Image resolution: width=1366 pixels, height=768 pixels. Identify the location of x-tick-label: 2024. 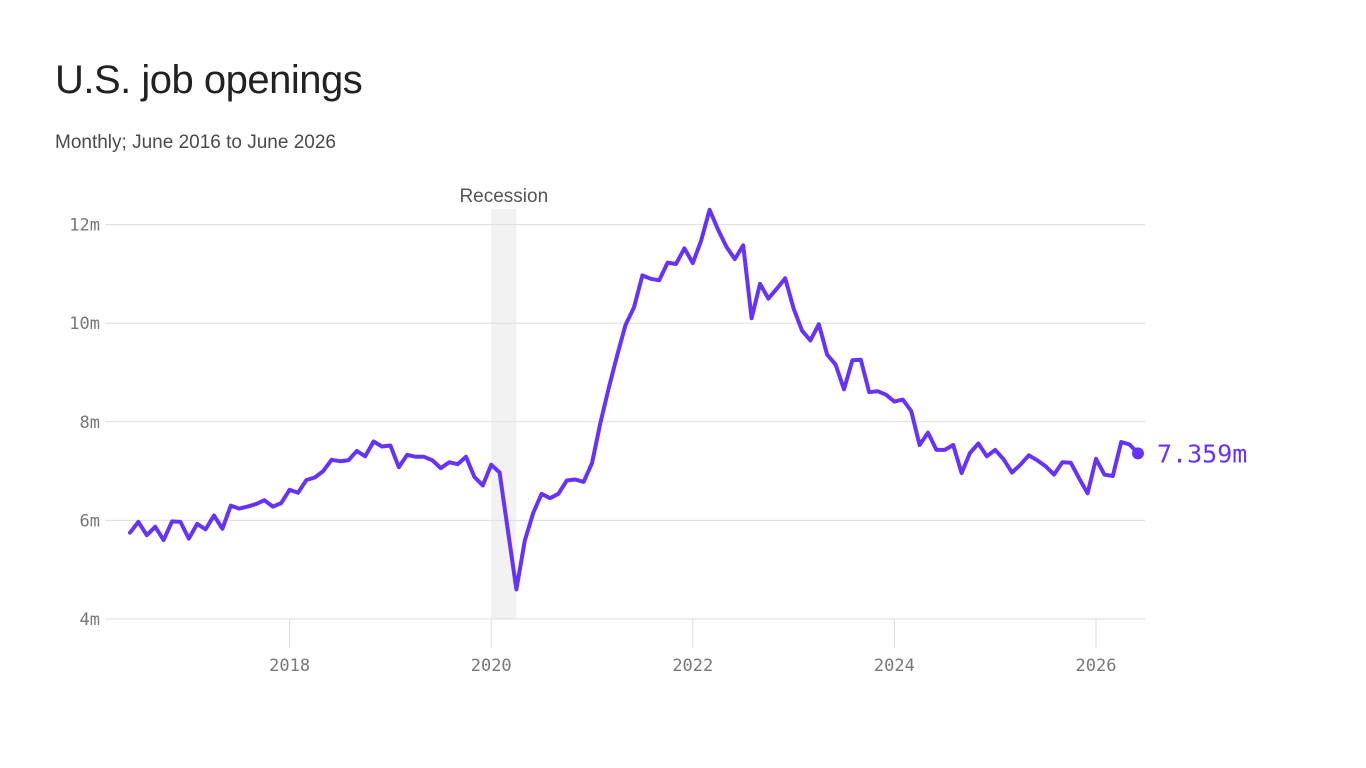
(894, 666).